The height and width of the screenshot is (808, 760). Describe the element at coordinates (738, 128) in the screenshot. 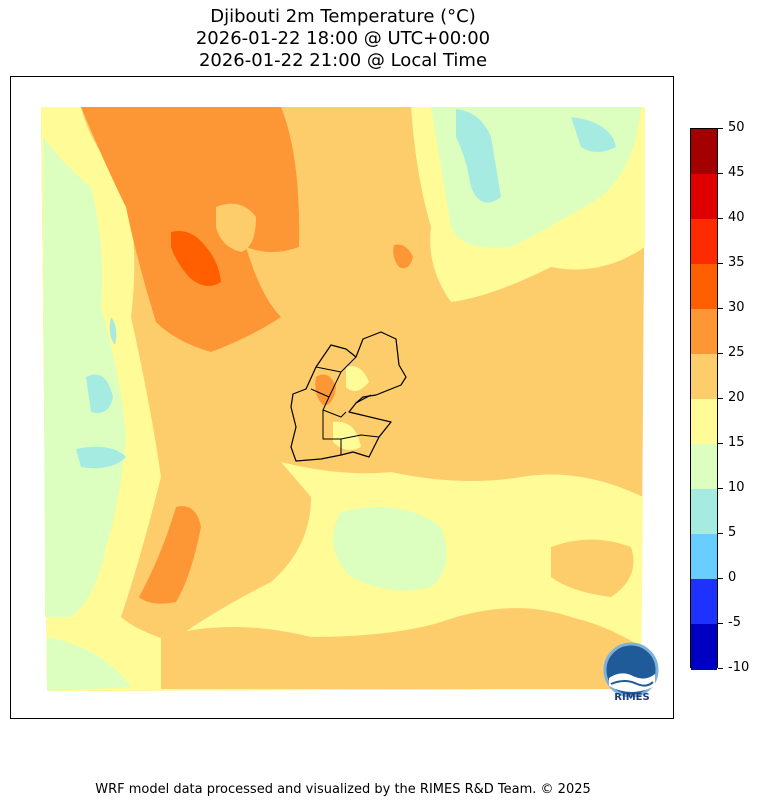

I see `colorbar-tick-label: 50` at that location.